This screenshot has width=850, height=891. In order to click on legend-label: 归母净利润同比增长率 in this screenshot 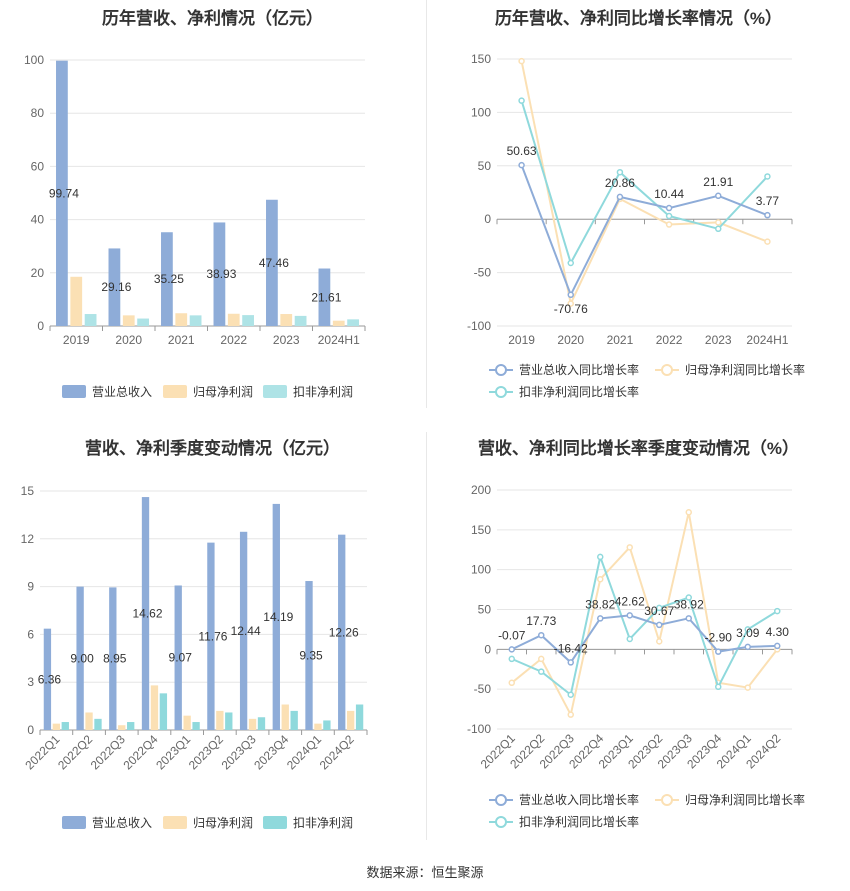, I will do `click(745, 369)`.